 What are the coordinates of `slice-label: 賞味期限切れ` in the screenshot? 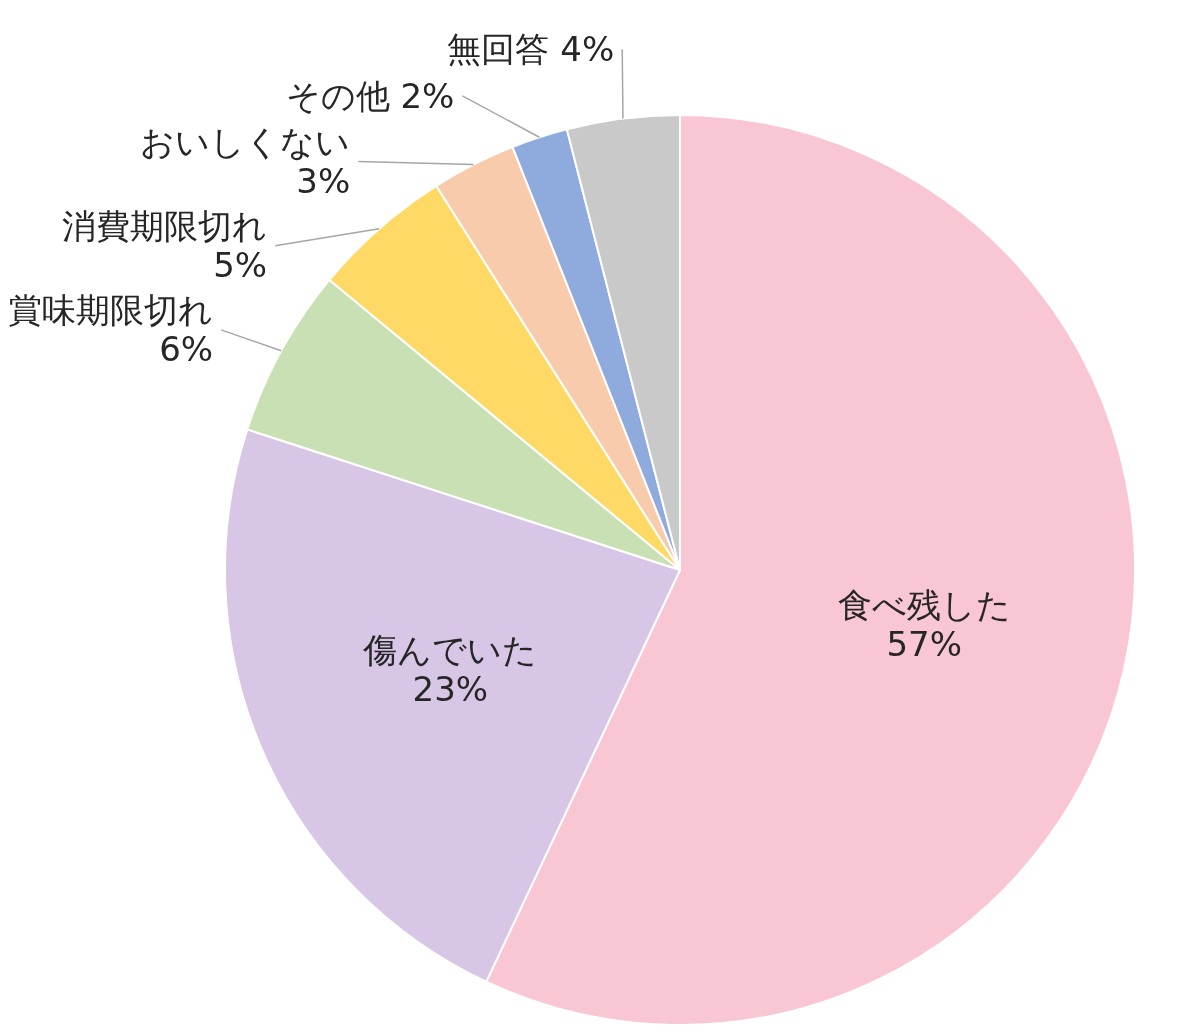 It's located at (111, 310).